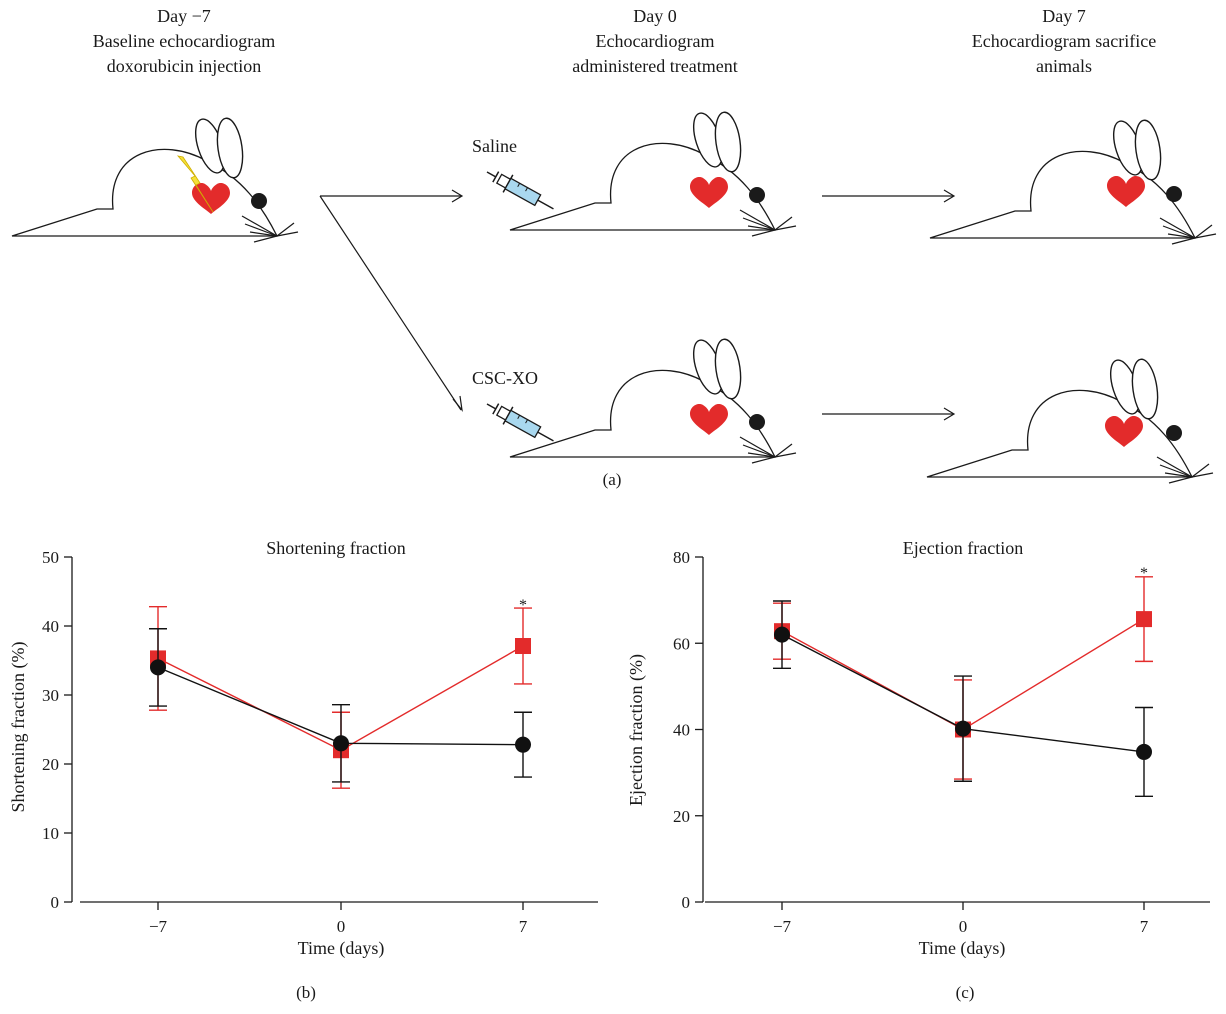 This screenshot has height=1014, width=1226. What do you see at coordinates (681, 557) in the screenshot?
I see `y-tick-label: 80` at bounding box center [681, 557].